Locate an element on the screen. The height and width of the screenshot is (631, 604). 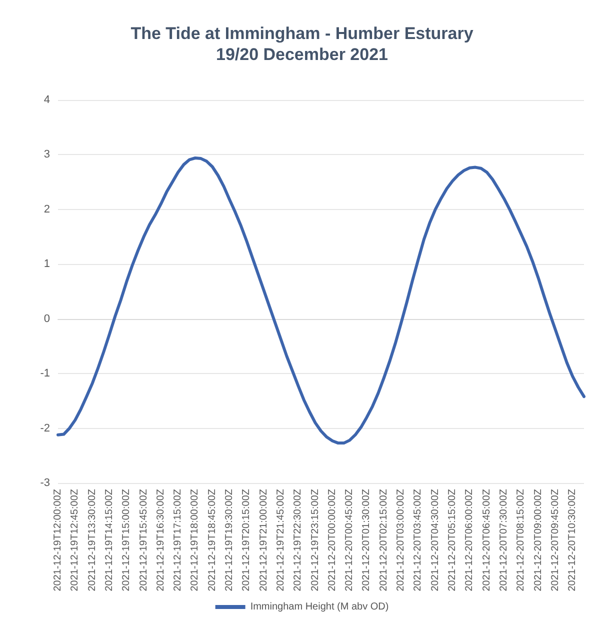
x-tick-label: 2021-12-20T08:15:00Z is located at coordinates (521, 540).